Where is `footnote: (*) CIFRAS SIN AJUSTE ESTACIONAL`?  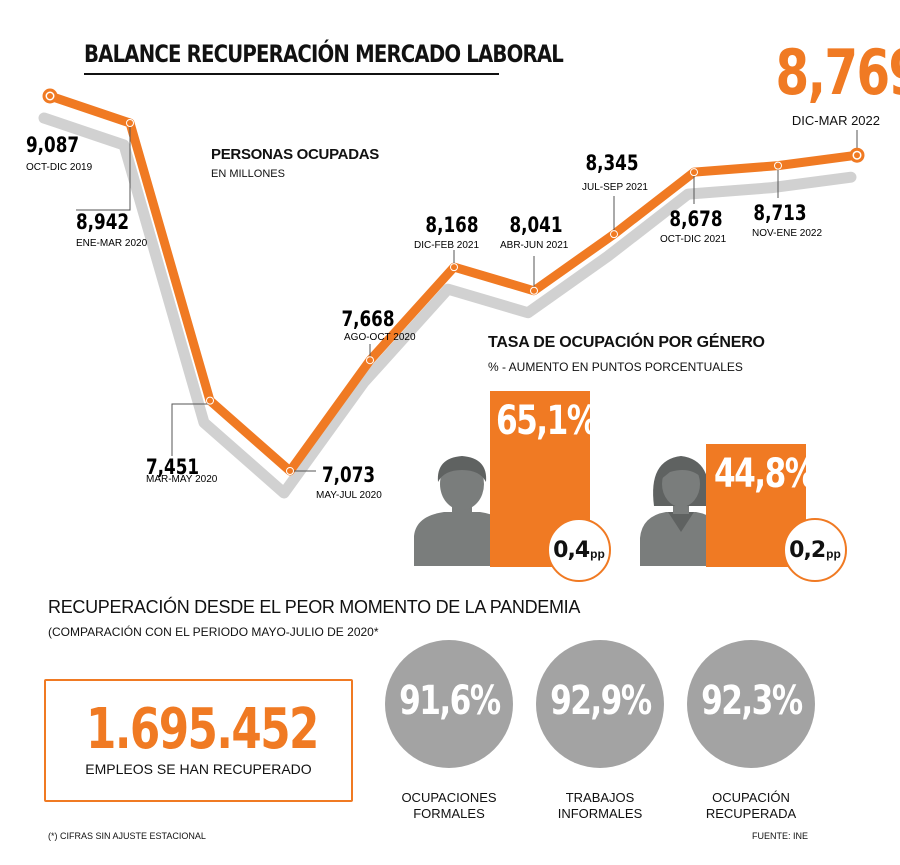 footnote: (*) CIFRAS SIN AJUSTE ESTACIONAL is located at coordinates (127, 836).